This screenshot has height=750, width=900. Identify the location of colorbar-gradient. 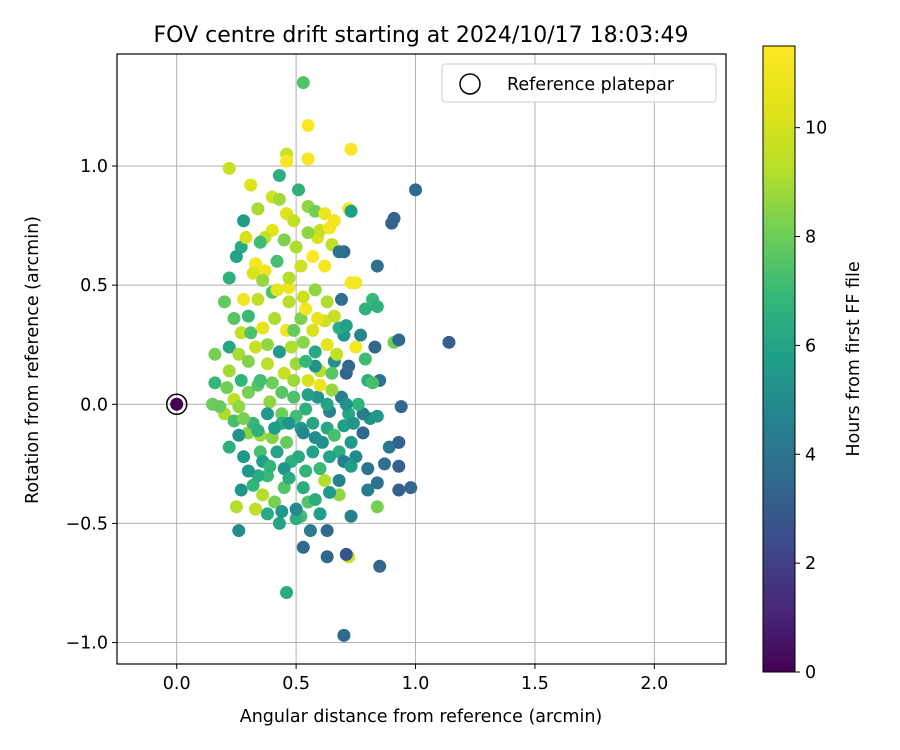
(779, 359).